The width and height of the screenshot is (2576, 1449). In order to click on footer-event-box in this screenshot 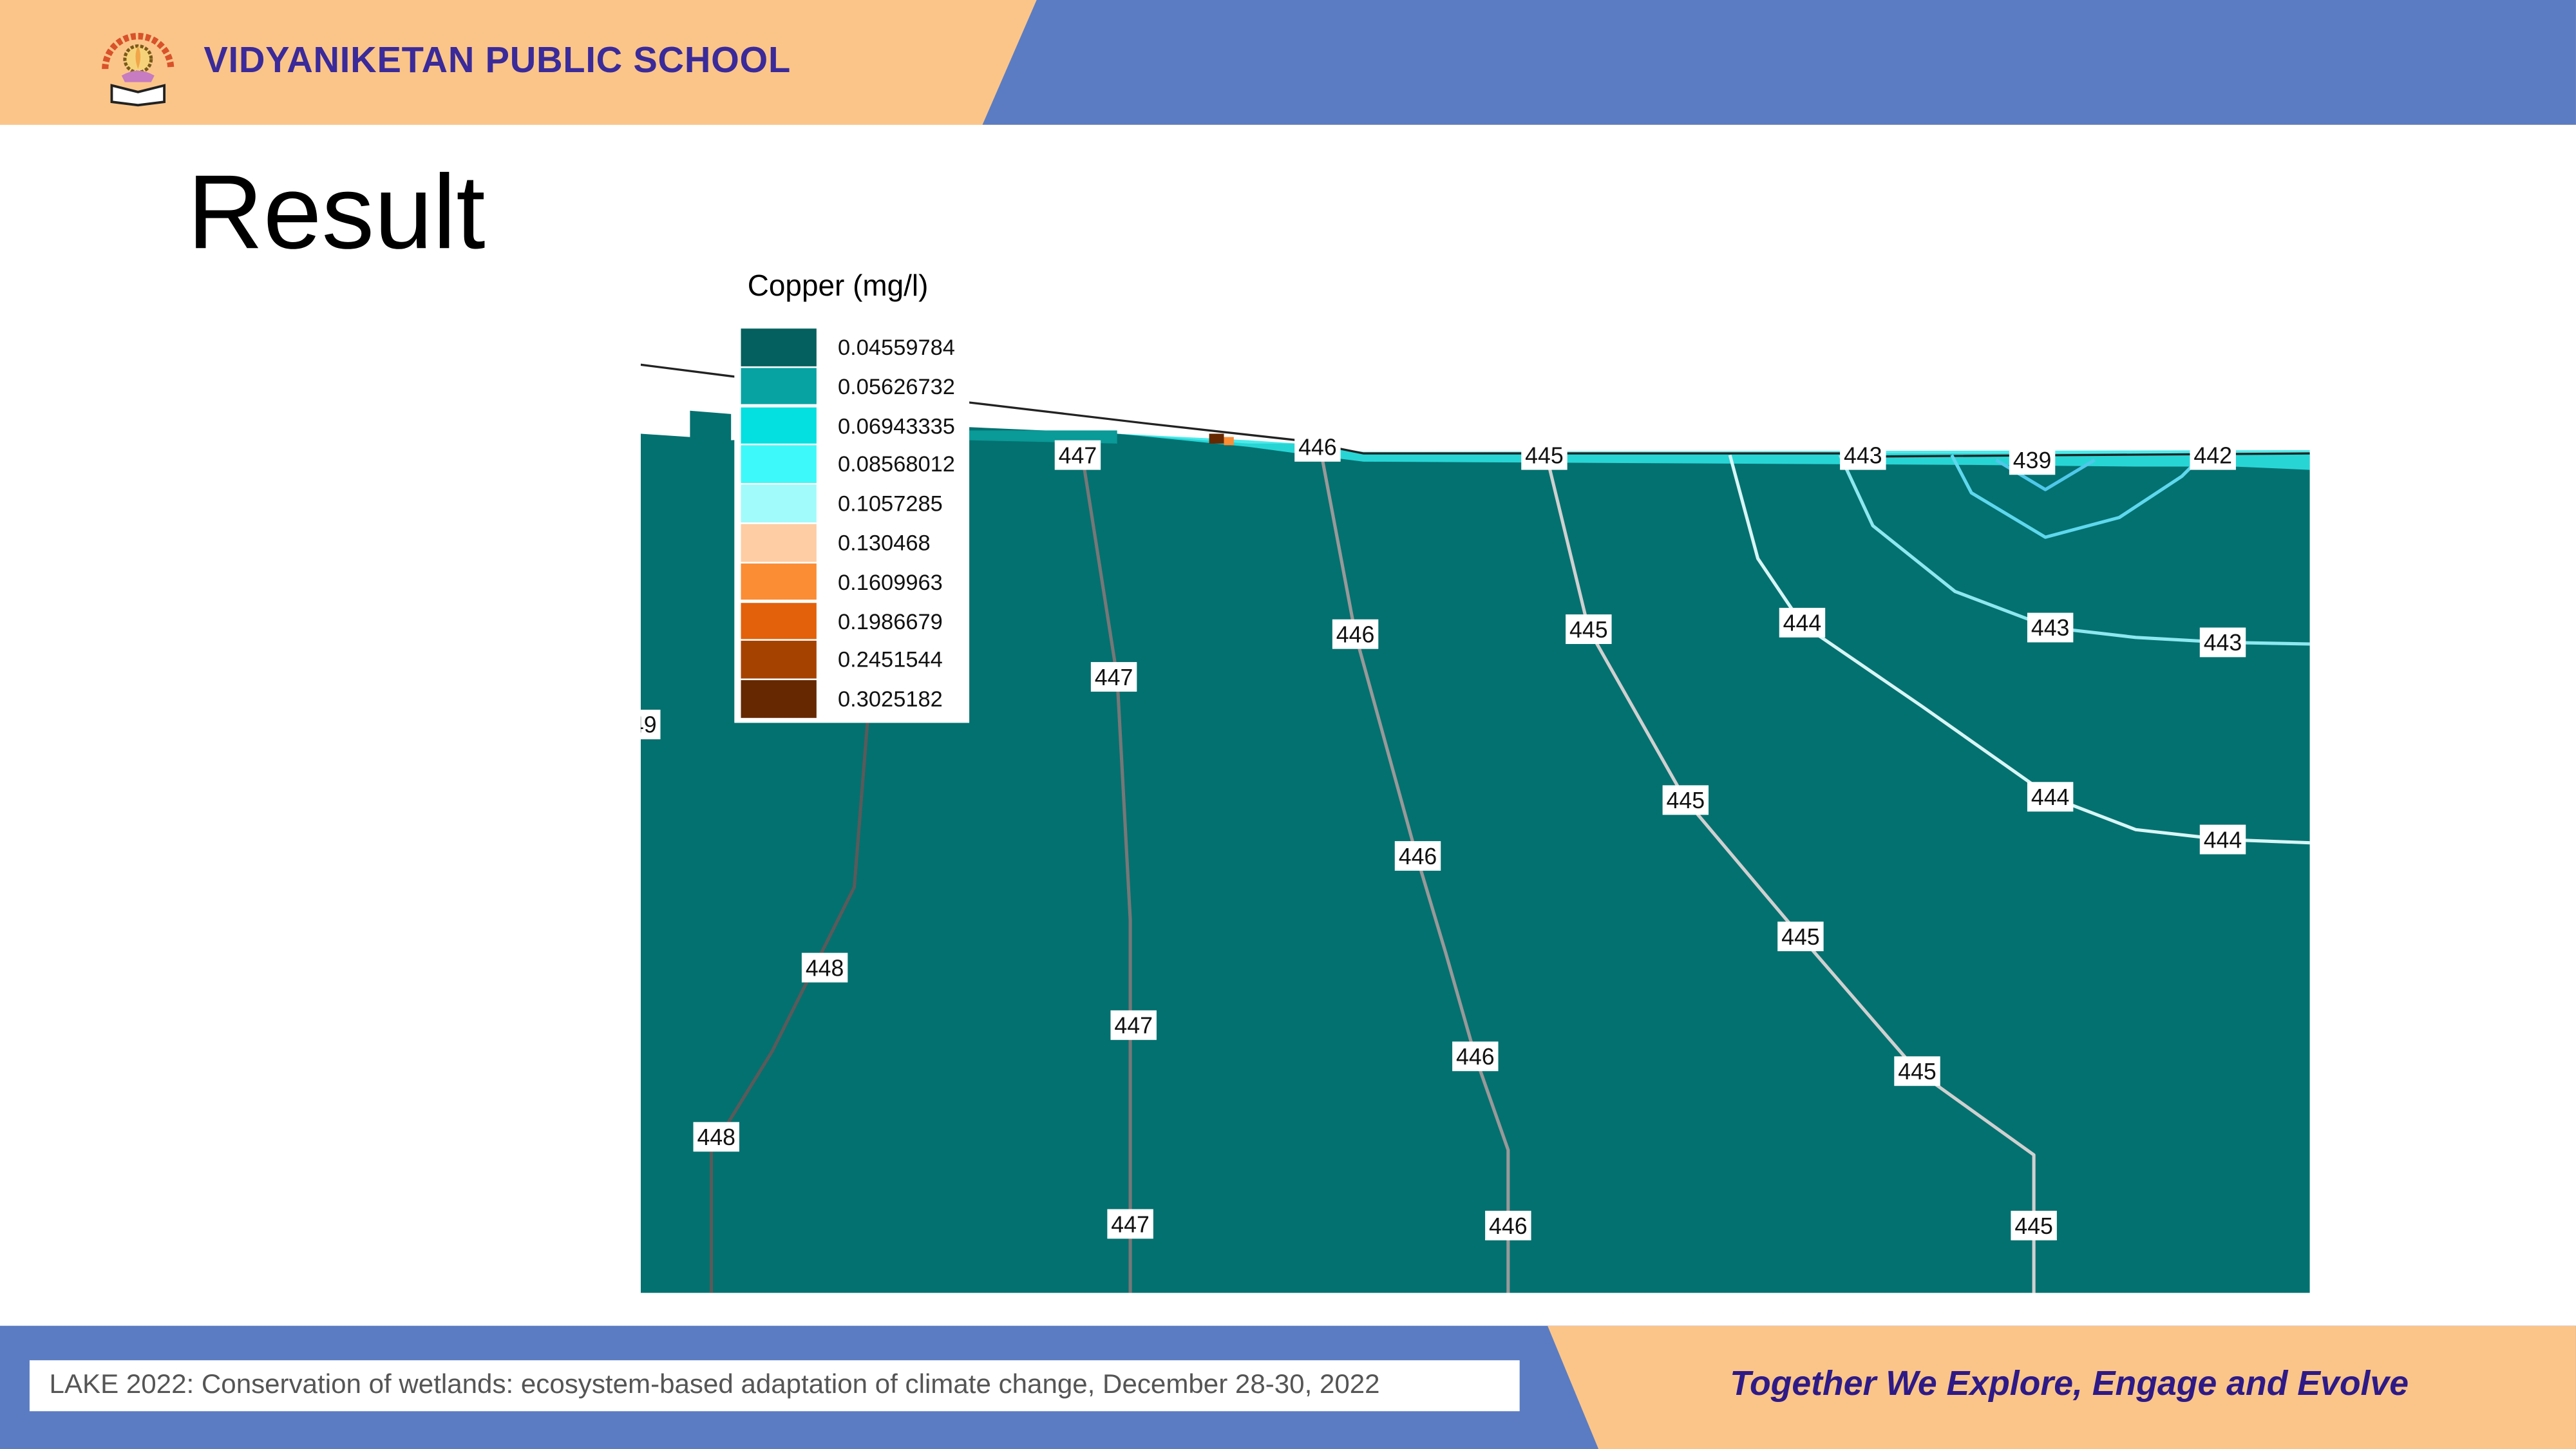, I will do `click(775, 1386)`.